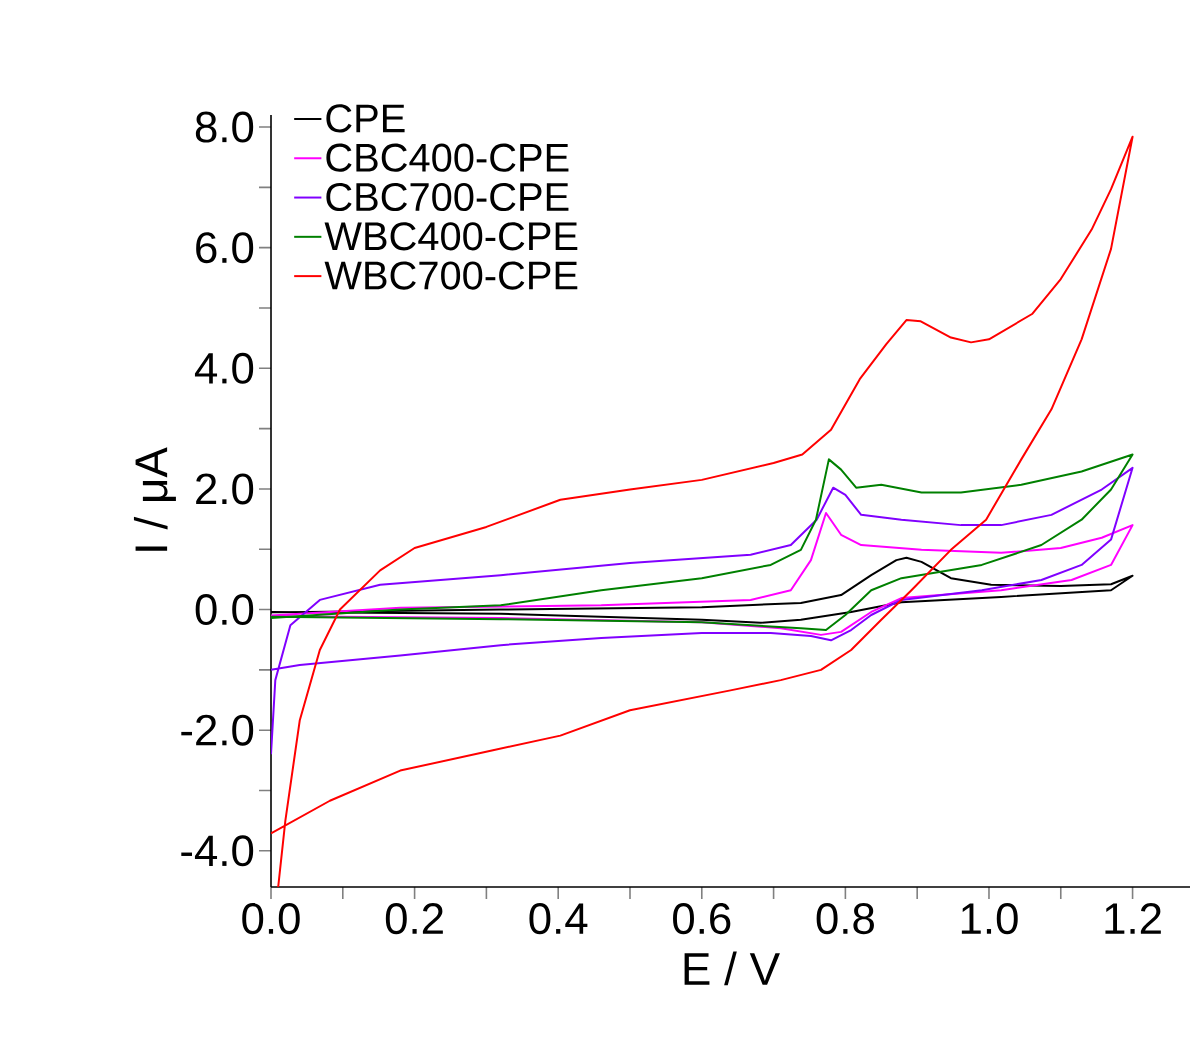 The image size is (1190, 1053). Describe the element at coordinates (365, 118) in the screenshot. I see `legend-label: CPE` at that location.